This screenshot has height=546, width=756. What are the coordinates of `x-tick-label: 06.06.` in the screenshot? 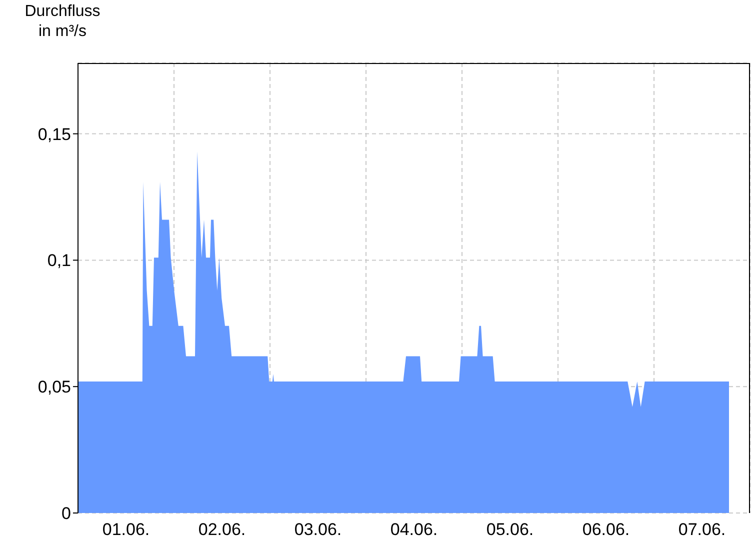 It's located at (606, 529).